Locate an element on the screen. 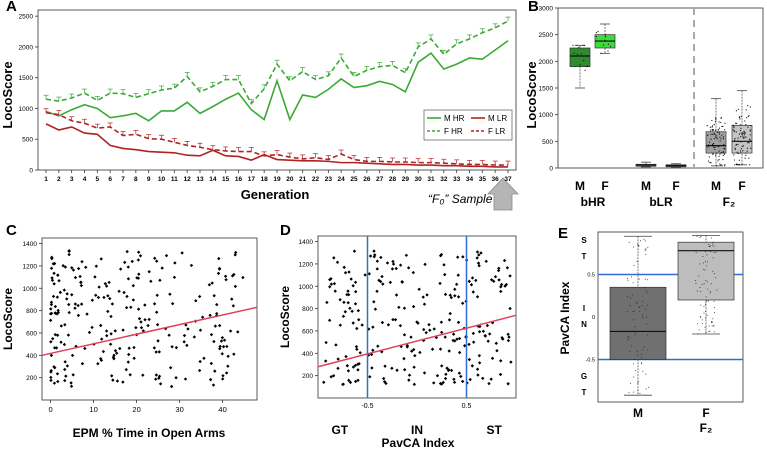 This screenshot has height=451, width=767. x-tick-label: 21 is located at coordinates (303, 179).